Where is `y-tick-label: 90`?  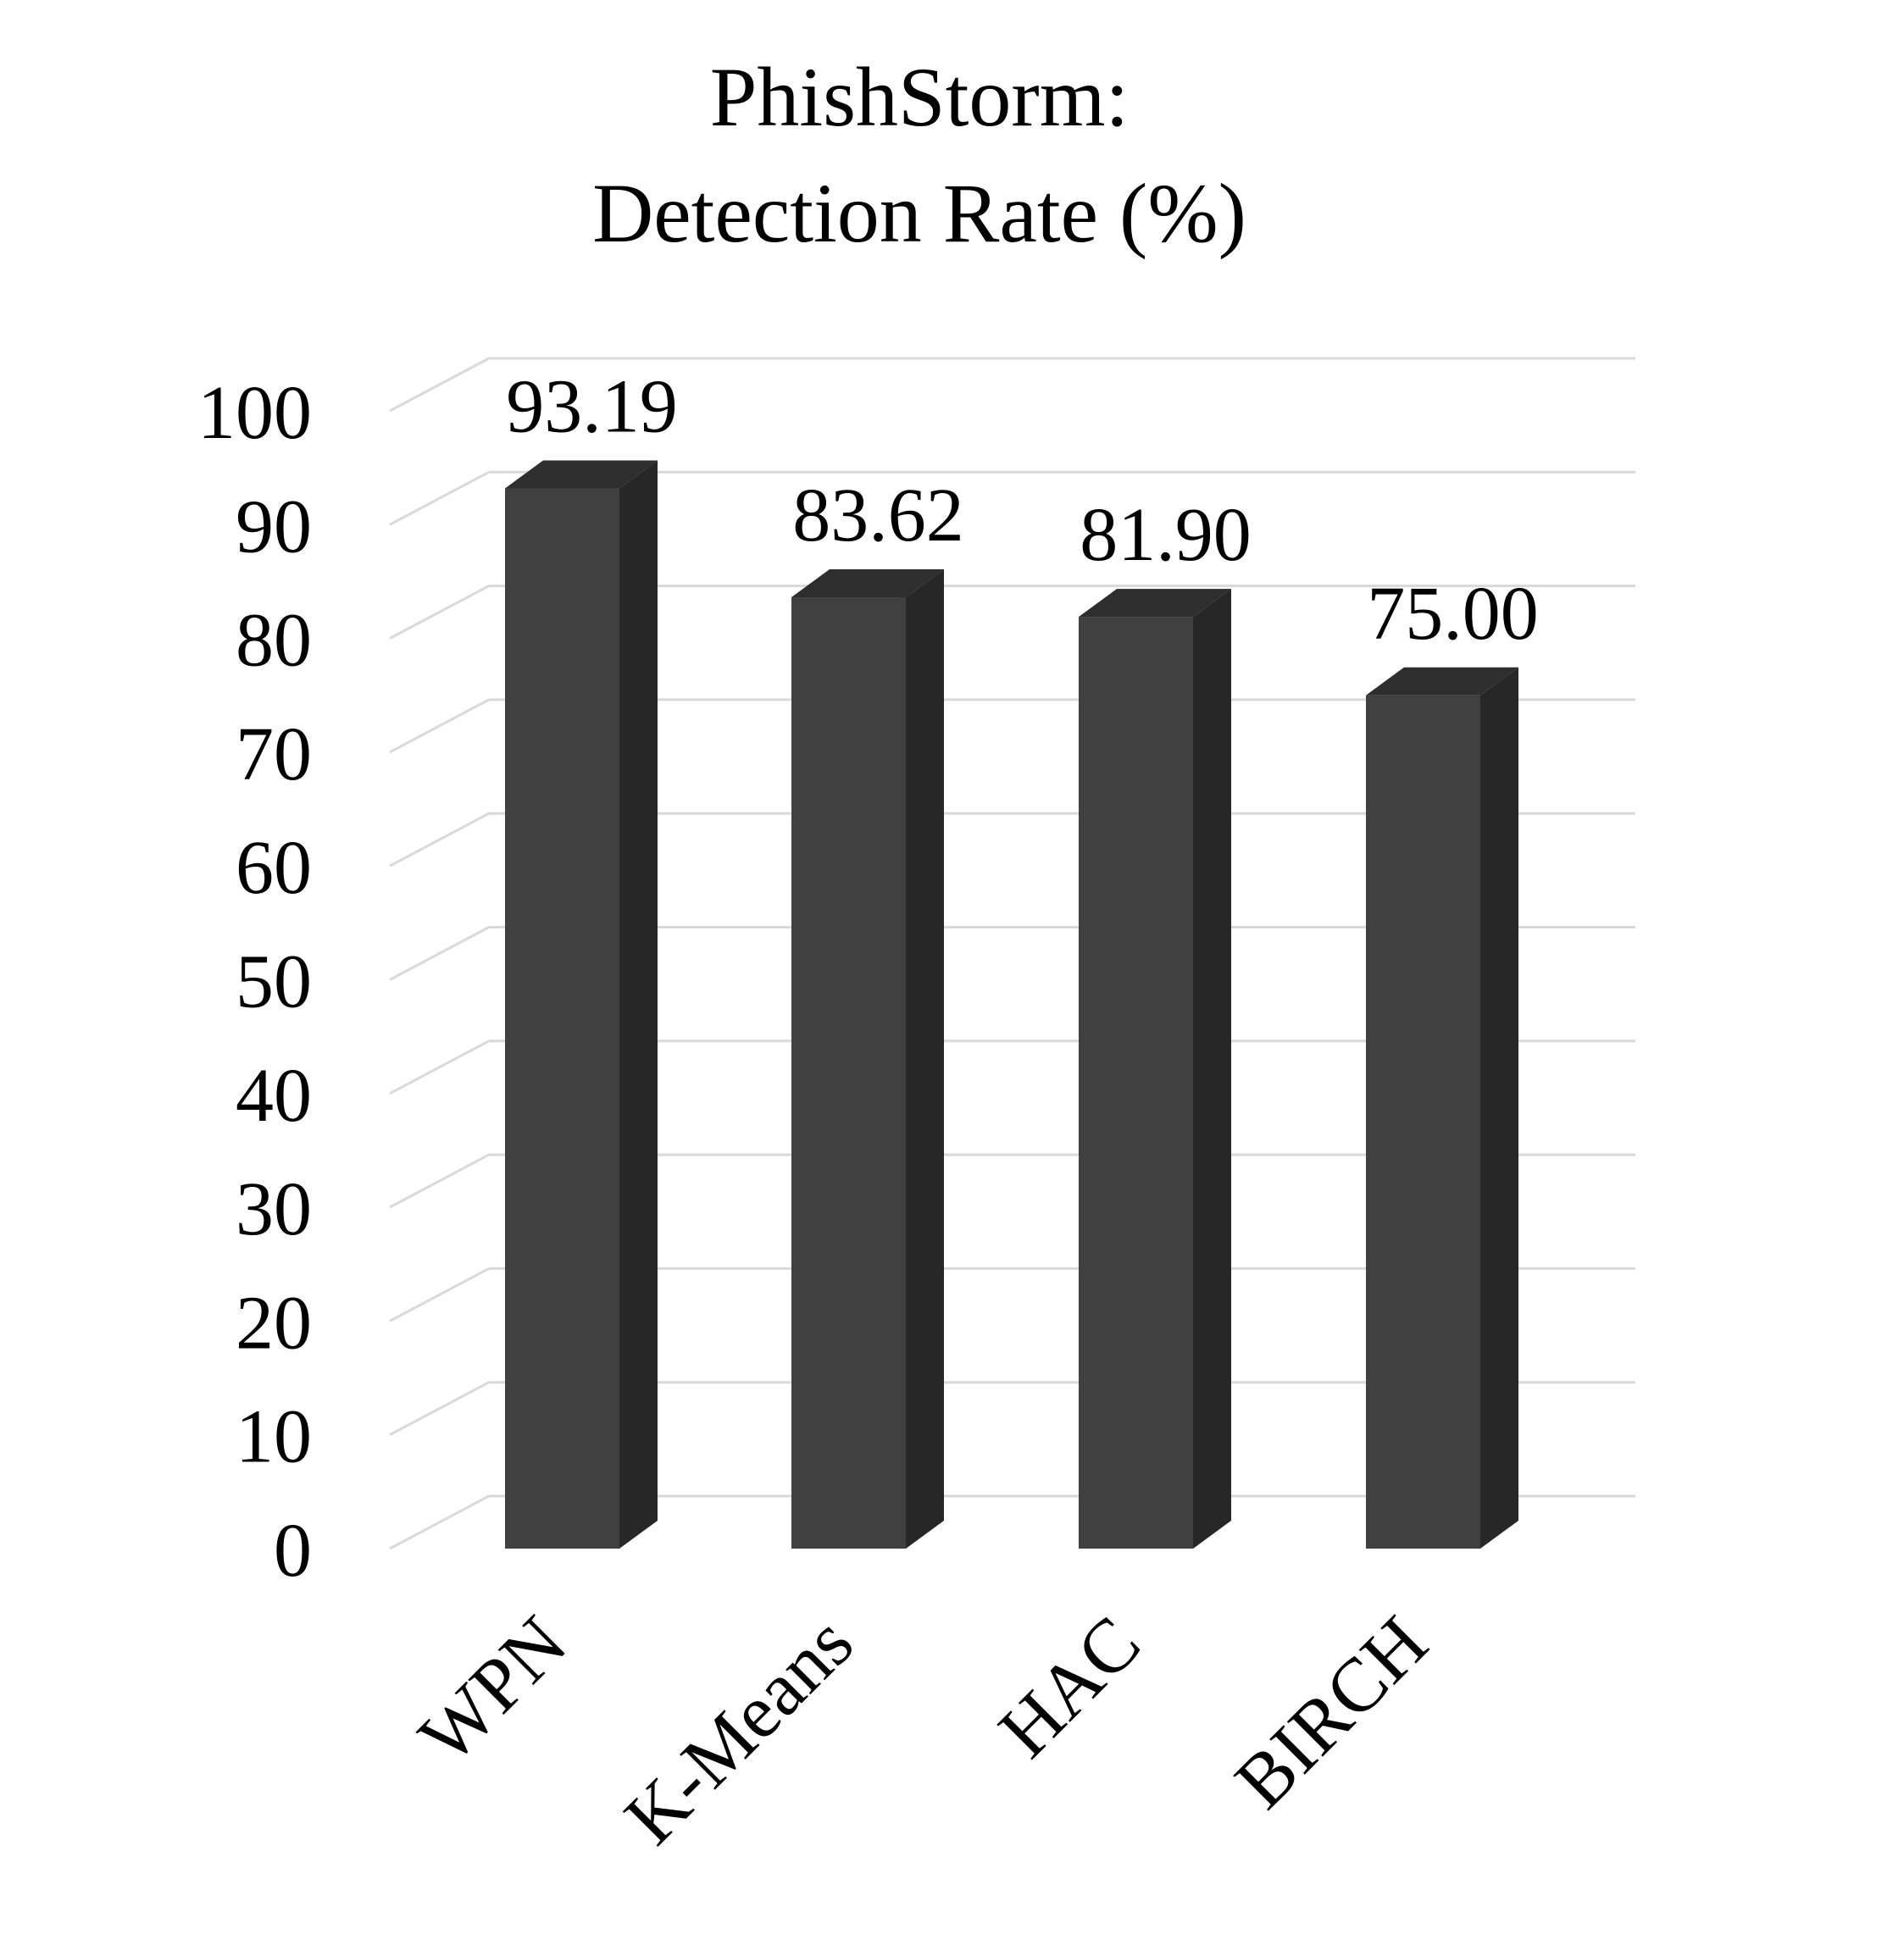
y-tick-label: 90 is located at coordinates (274, 526).